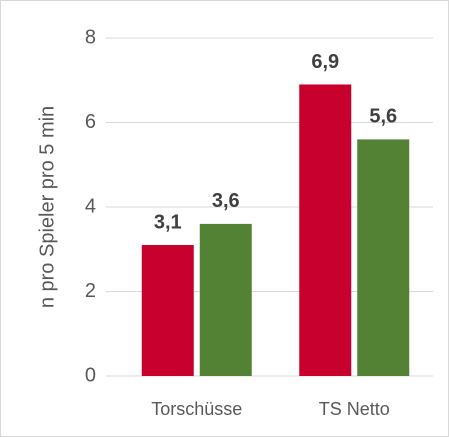 The height and width of the screenshot is (437, 449). Describe the element at coordinates (325, 62) in the screenshot. I see `value-label: 6,9` at that location.